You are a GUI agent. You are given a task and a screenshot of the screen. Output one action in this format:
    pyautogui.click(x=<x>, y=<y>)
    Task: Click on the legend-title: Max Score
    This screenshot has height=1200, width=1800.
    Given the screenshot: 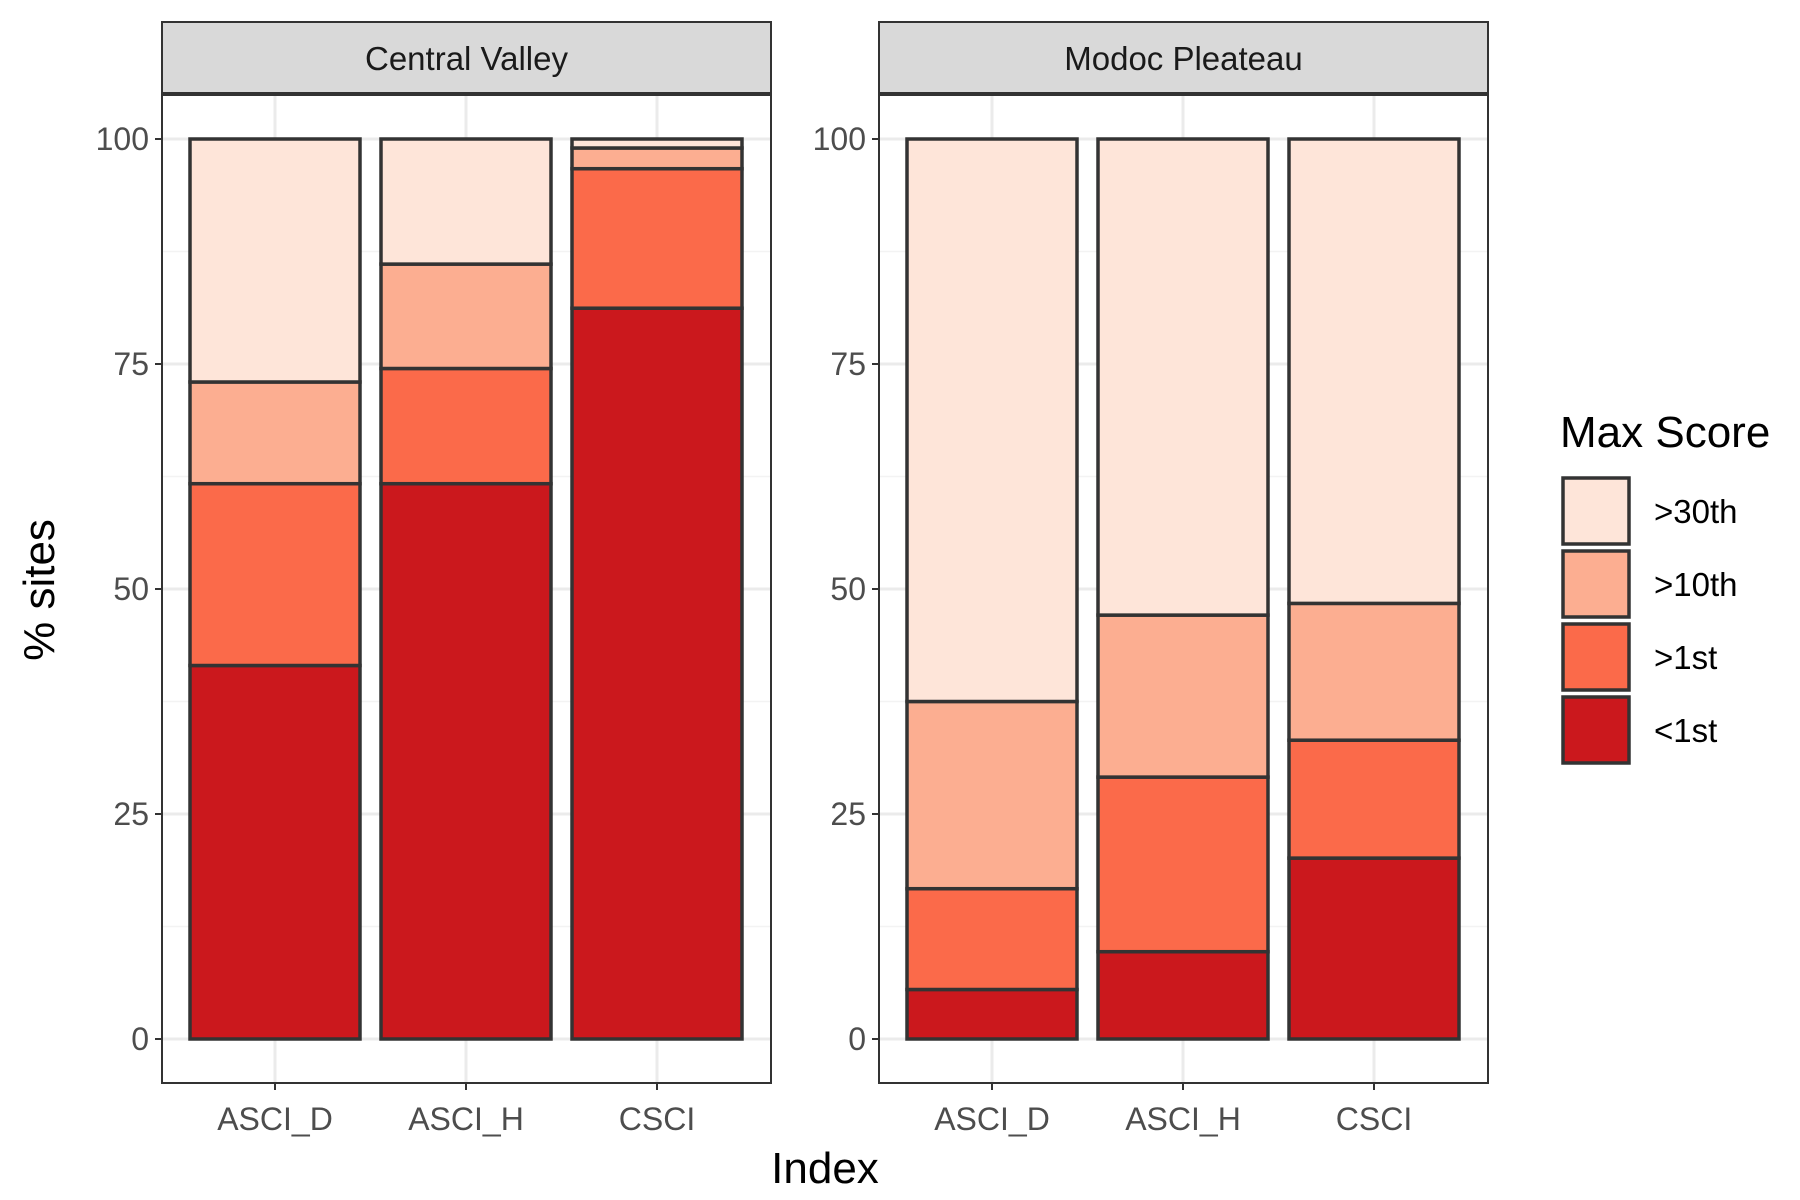 What is the action you would take?
    pyautogui.click(x=1665, y=432)
    